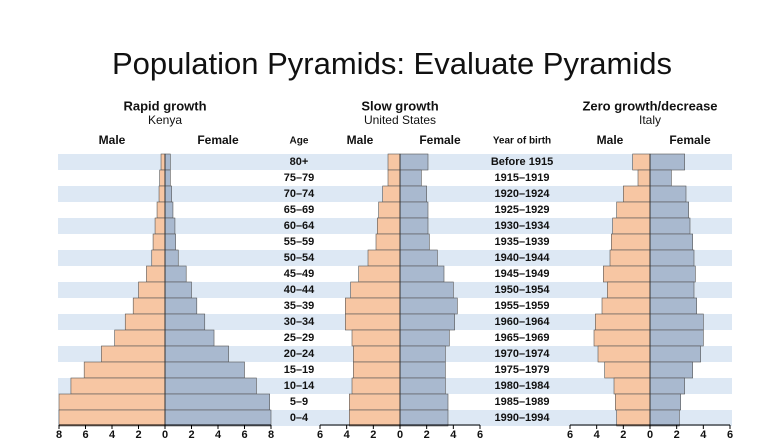 The height and width of the screenshot is (441, 784). Describe the element at coordinates (299, 402) in the screenshot. I see `row-label: 5–9` at that location.